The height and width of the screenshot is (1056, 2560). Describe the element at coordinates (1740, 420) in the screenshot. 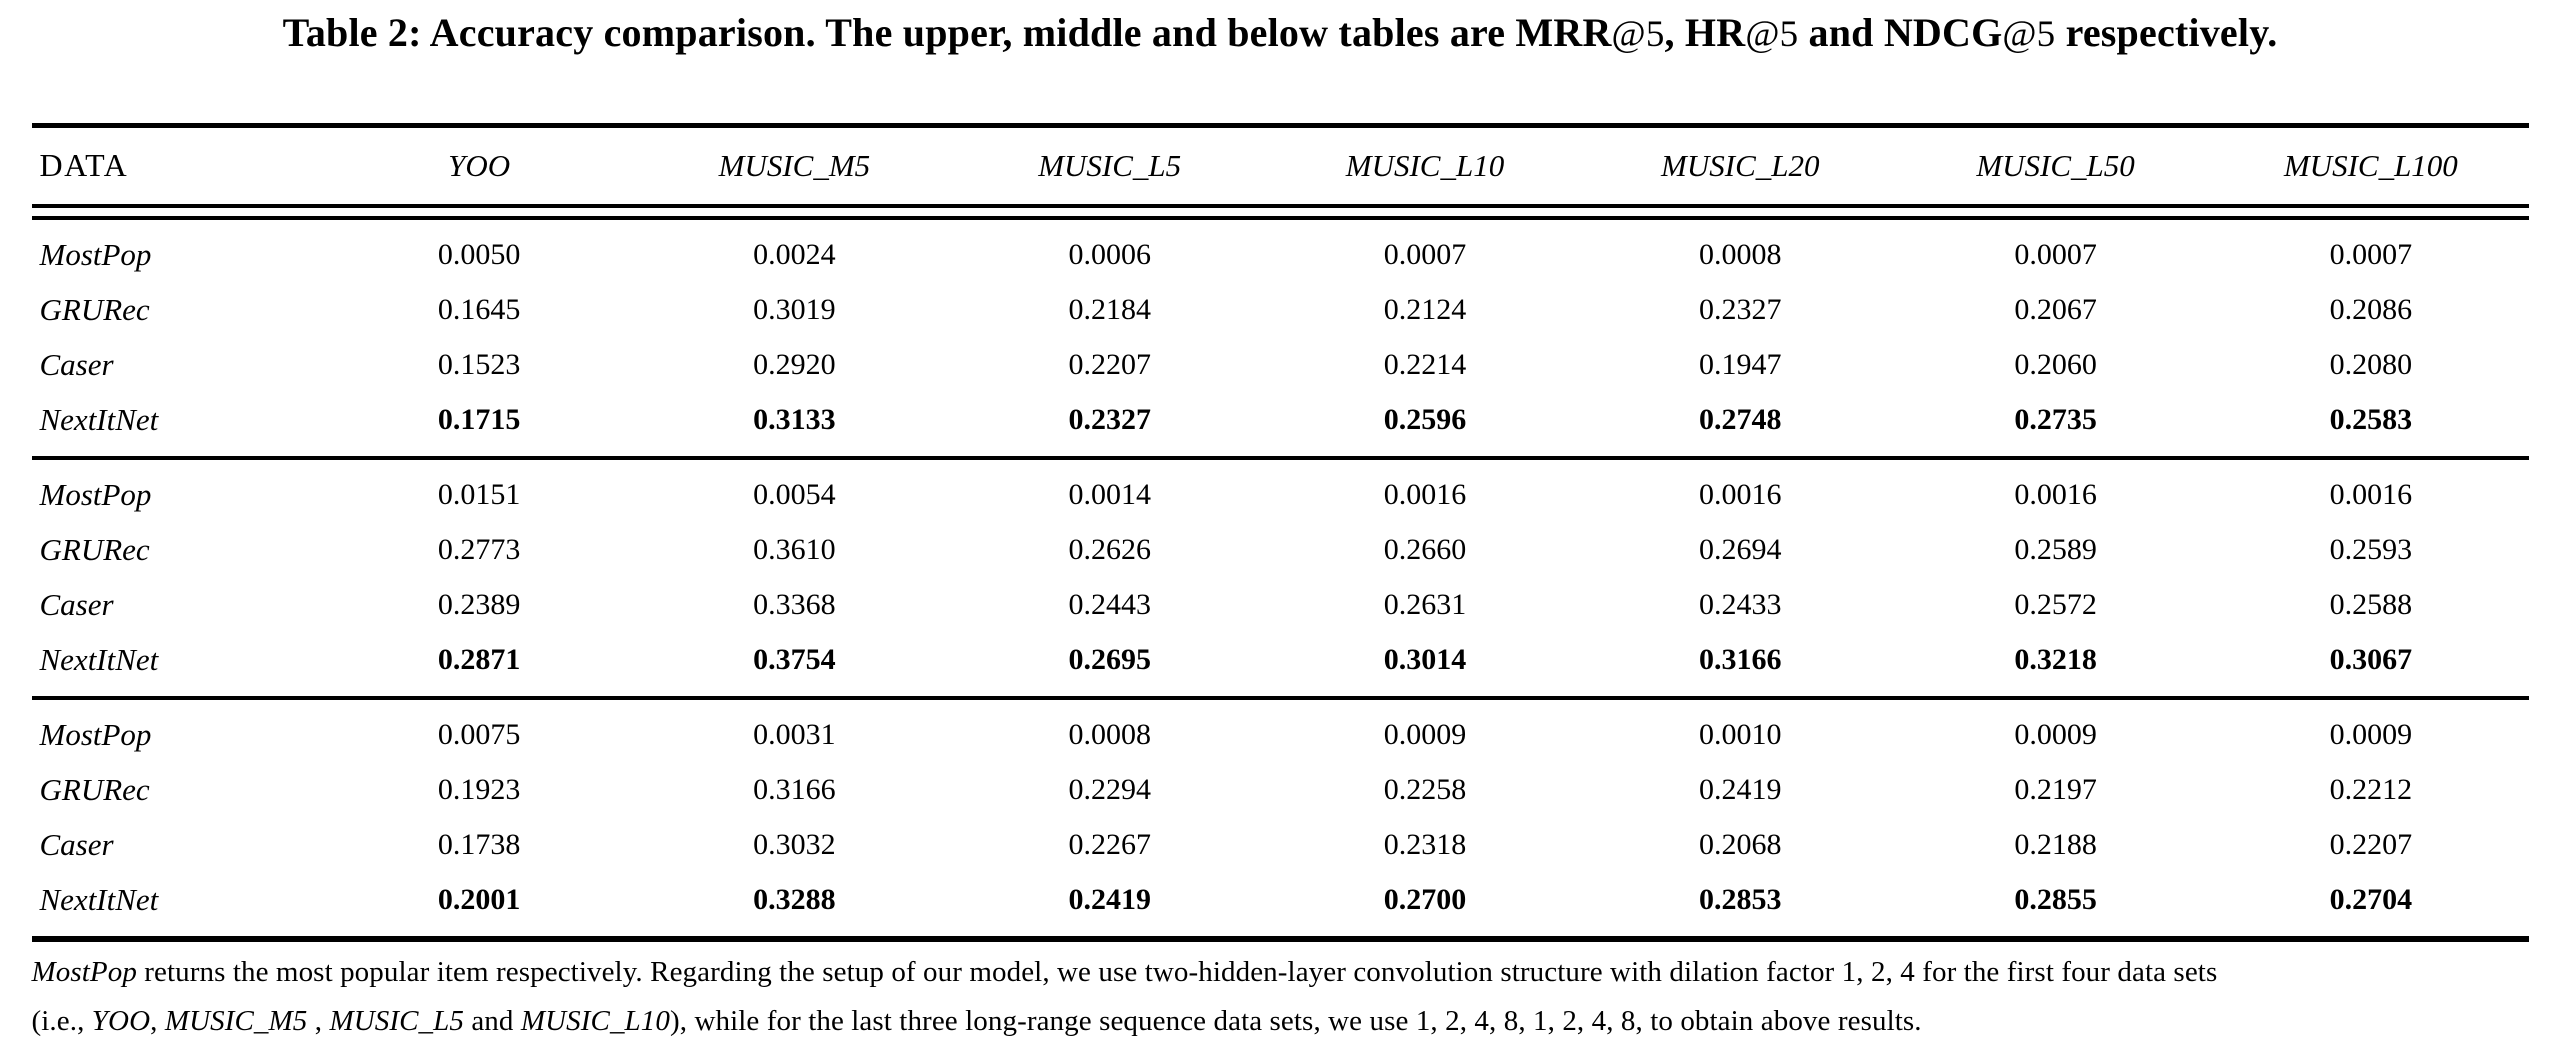

I see `metric-value: 0.2748` at that location.